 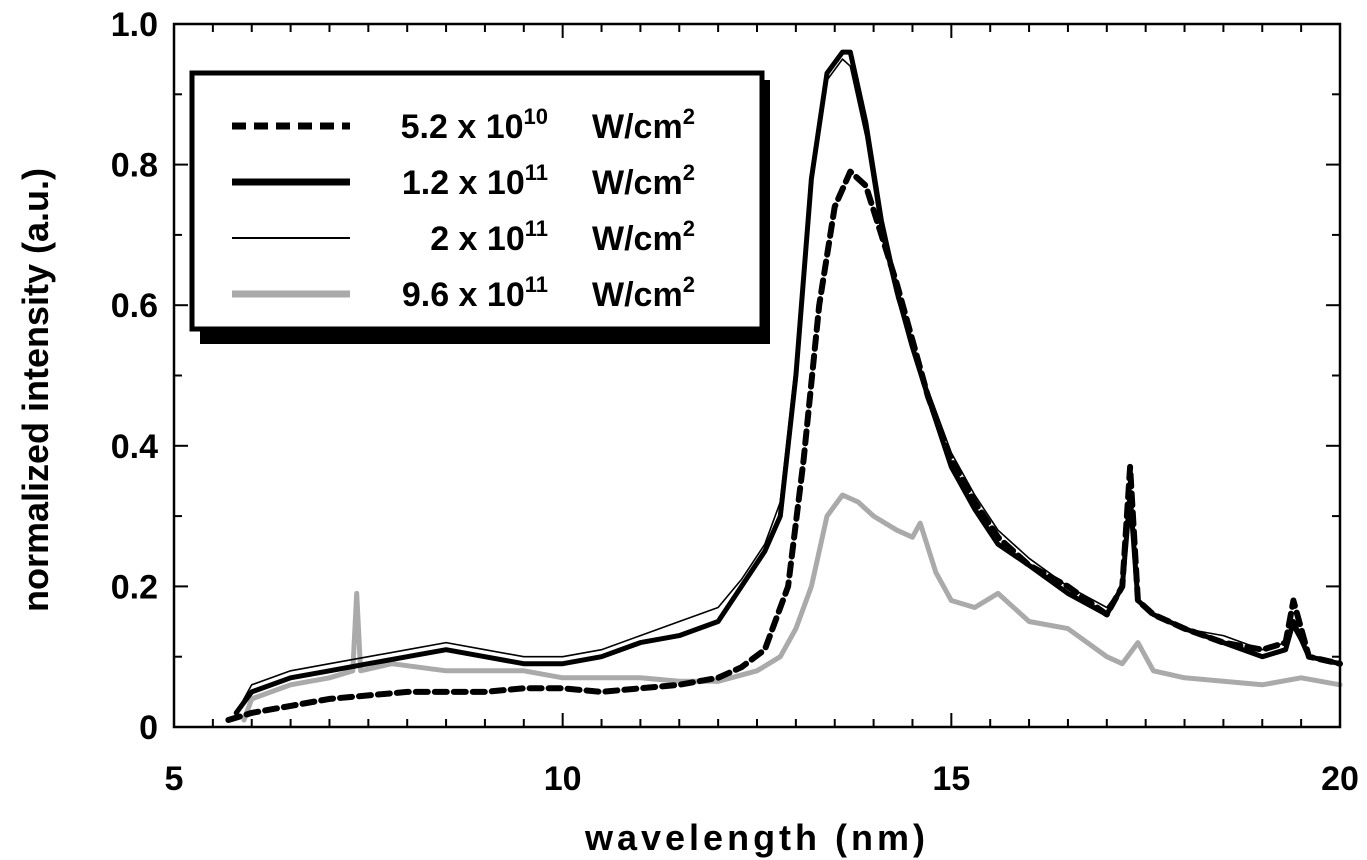 What do you see at coordinates (174, 779) in the screenshot?
I see `x-tick-label: 5` at bounding box center [174, 779].